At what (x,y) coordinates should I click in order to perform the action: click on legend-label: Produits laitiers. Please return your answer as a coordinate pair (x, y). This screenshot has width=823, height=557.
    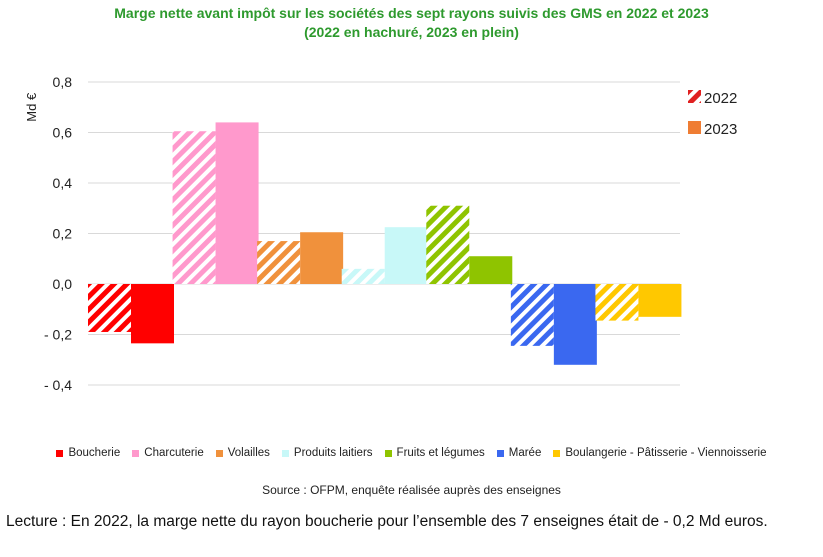
    Looking at the image, I should click on (333, 453).